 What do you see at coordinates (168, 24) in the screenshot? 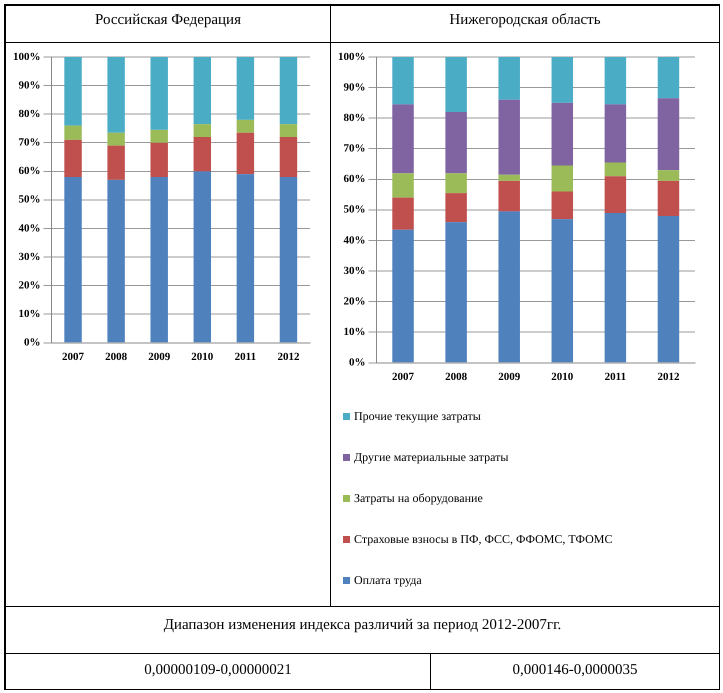
I see `chart-title: Российская Федерация` at bounding box center [168, 24].